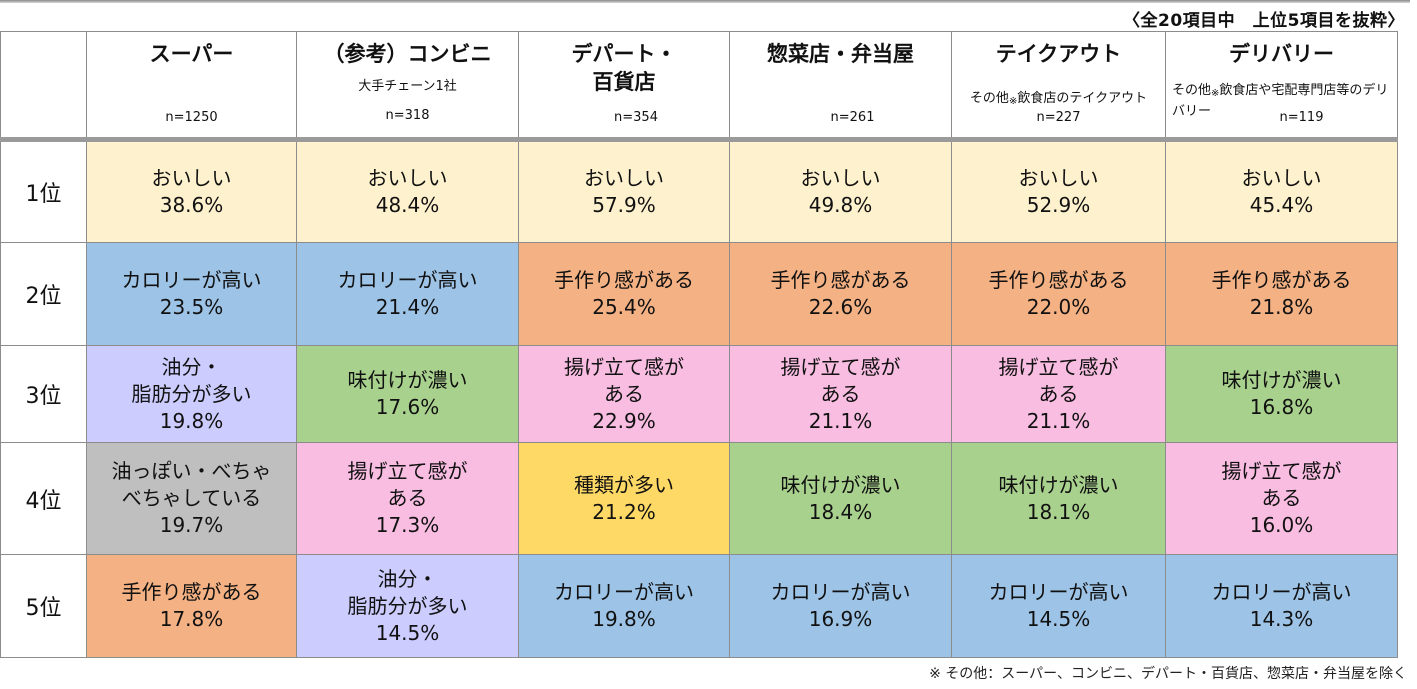 This screenshot has height=689, width=1417. Describe the element at coordinates (191, 117) in the screenshot. I see `col-n: n=1250` at that location.